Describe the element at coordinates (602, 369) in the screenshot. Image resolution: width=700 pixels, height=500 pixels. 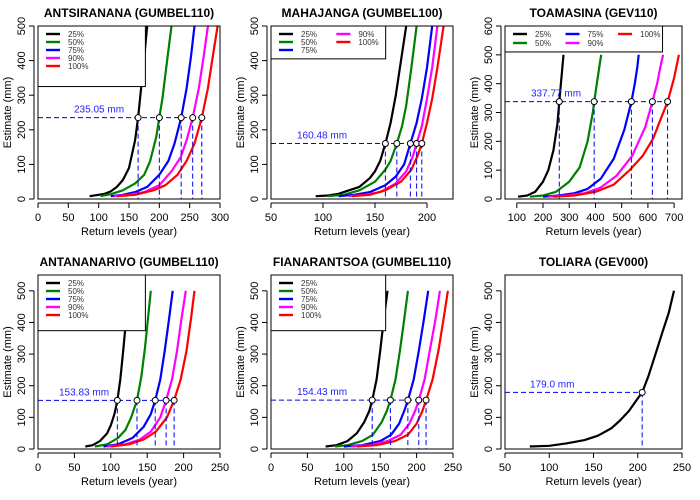
I see `series-line-curve` at that location.